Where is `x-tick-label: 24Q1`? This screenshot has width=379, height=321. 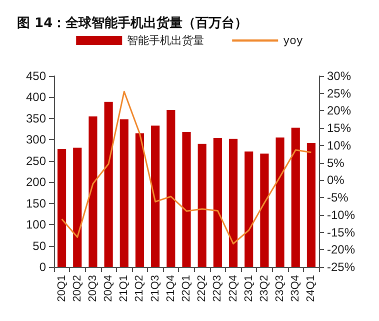 x-tick-label: 24Q1 is located at coordinates (311, 288).